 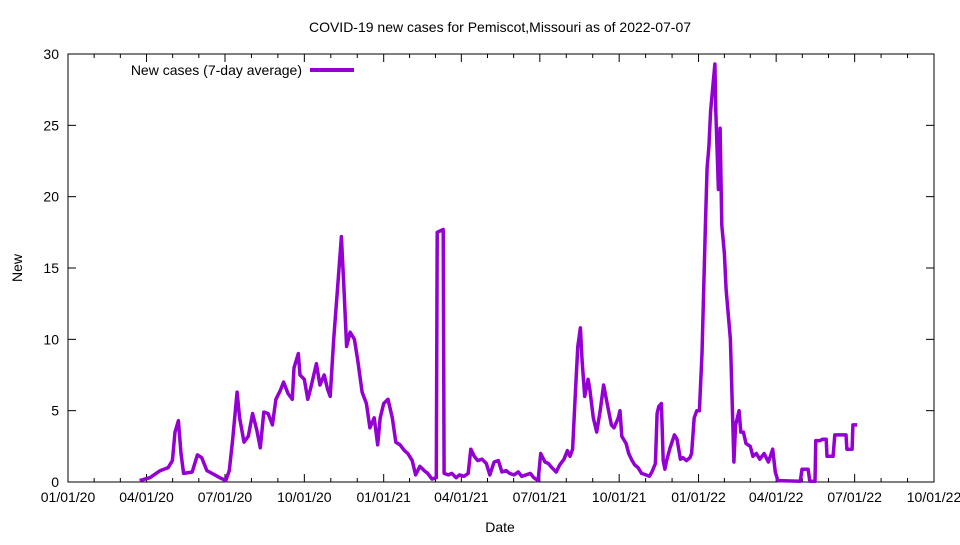 What do you see at coordinates (68, 497) in the screenshot?
I see `x-tick-label: 01/01/20` at bounding box center [68, 497].